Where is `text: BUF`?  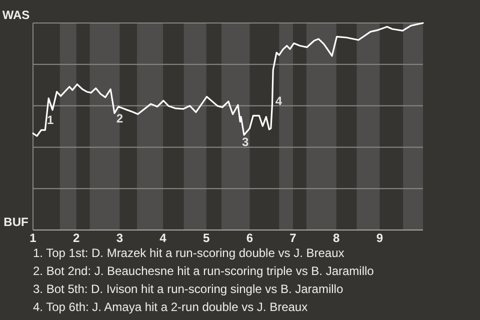
text: BUF is located at coordinates (16, 222).